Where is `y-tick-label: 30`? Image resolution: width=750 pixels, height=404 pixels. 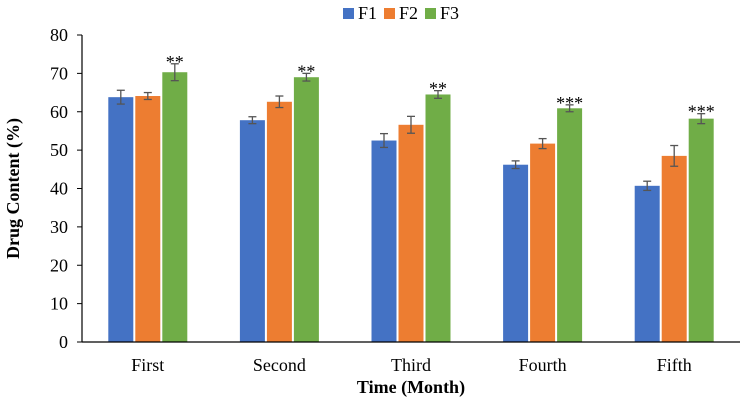 y-tick-label: 30 is located at coordinates (59, 227).